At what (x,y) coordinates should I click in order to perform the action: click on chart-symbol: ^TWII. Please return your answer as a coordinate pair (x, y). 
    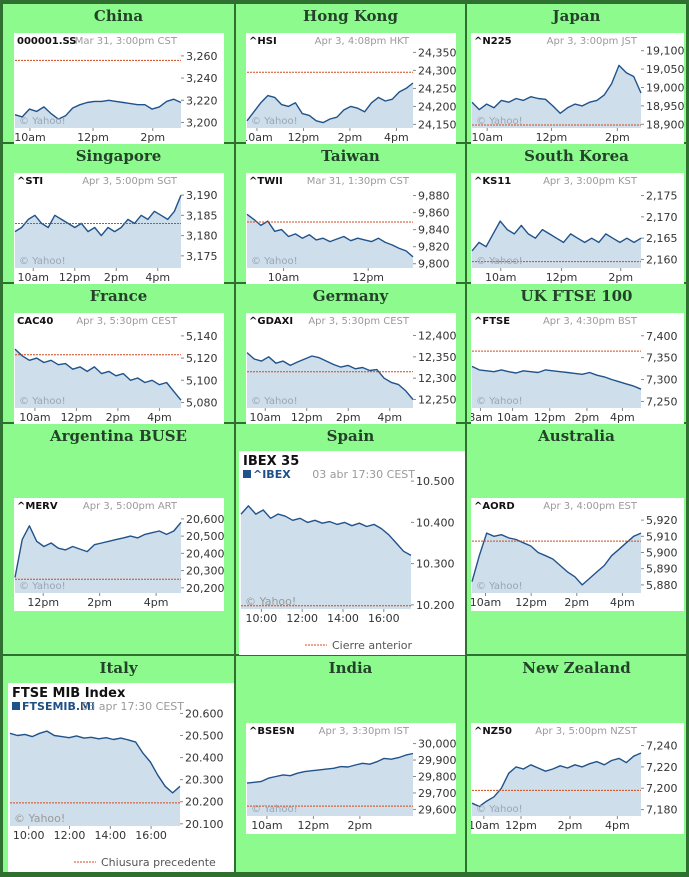
    Looking at the image, I should click on (266, 181).